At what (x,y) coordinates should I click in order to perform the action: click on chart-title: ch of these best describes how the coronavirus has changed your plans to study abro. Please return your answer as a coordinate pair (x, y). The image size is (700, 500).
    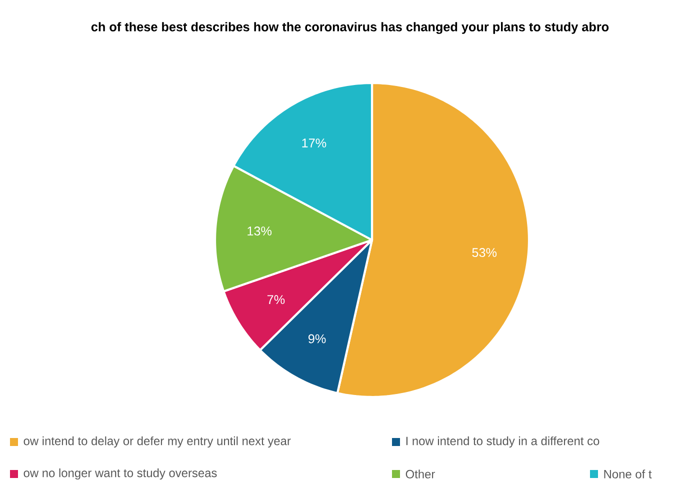
    Looking at the image, I should click on (350, 28).